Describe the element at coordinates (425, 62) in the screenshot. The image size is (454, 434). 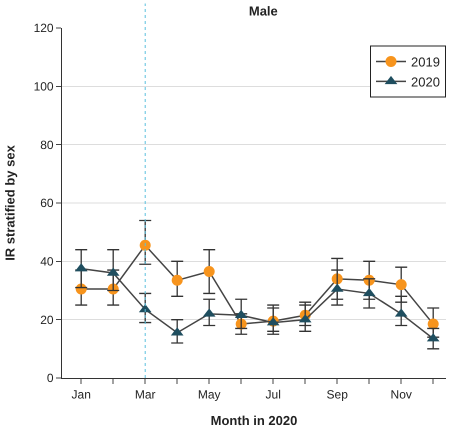
I see `legend-label: 2019` at that location.